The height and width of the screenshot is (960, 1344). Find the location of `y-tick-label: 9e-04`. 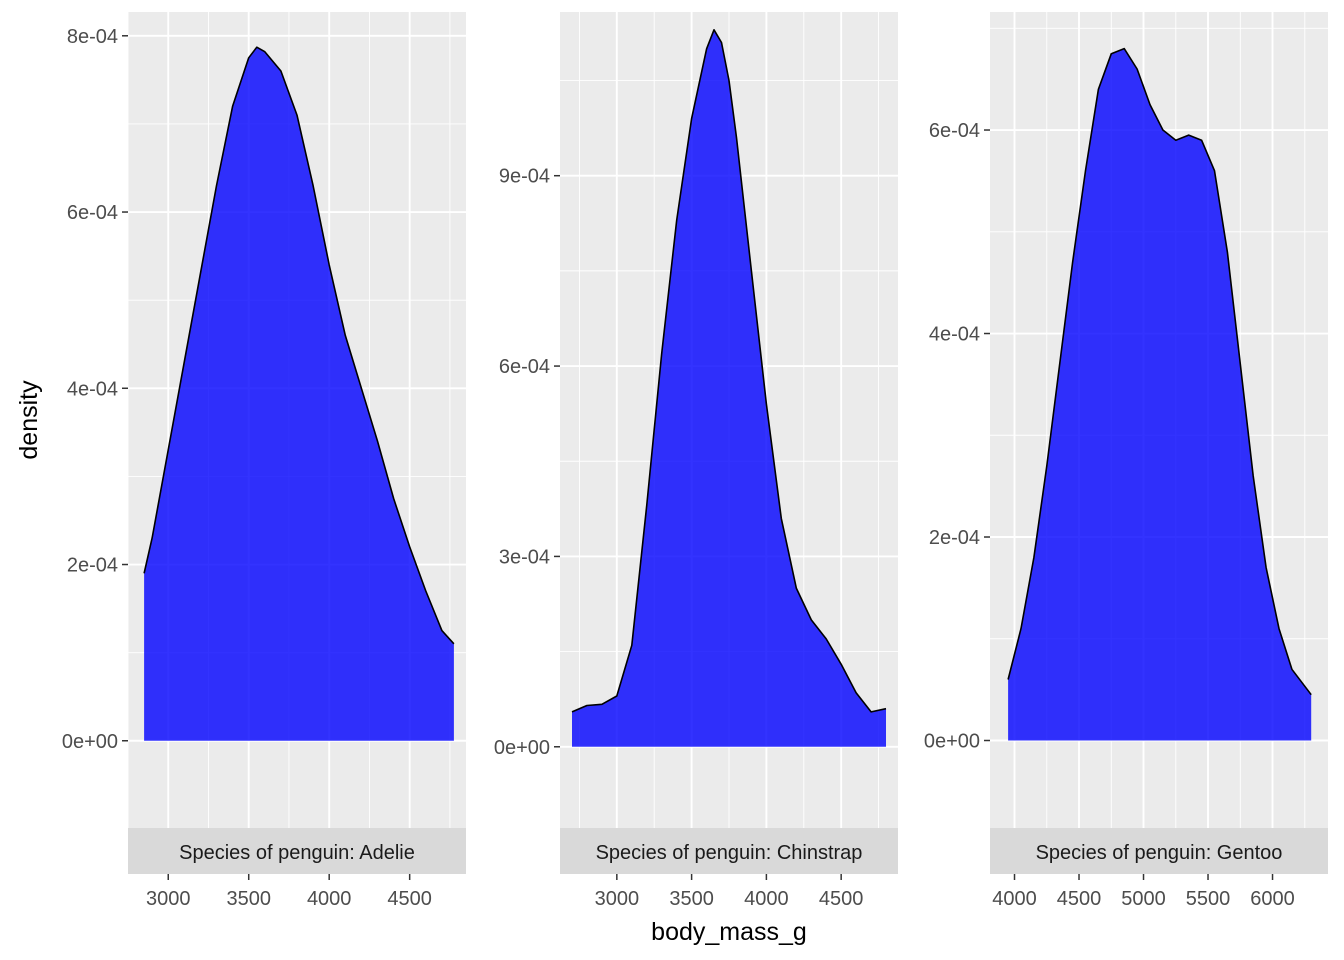

y-tick-label: 9e-04 is located at coordinates (524, 177).